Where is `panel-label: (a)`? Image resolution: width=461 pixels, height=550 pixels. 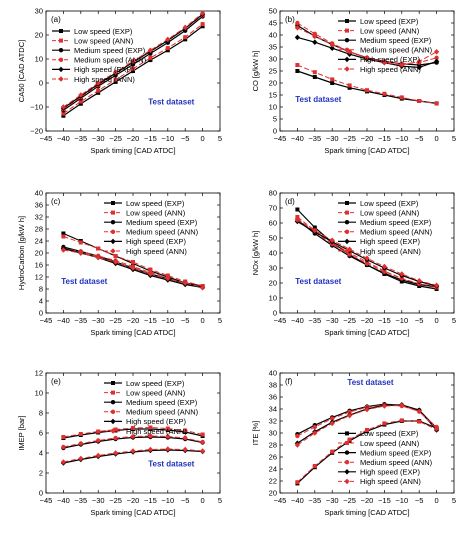
panel-label: (a) is located at coordinates (56, 19).